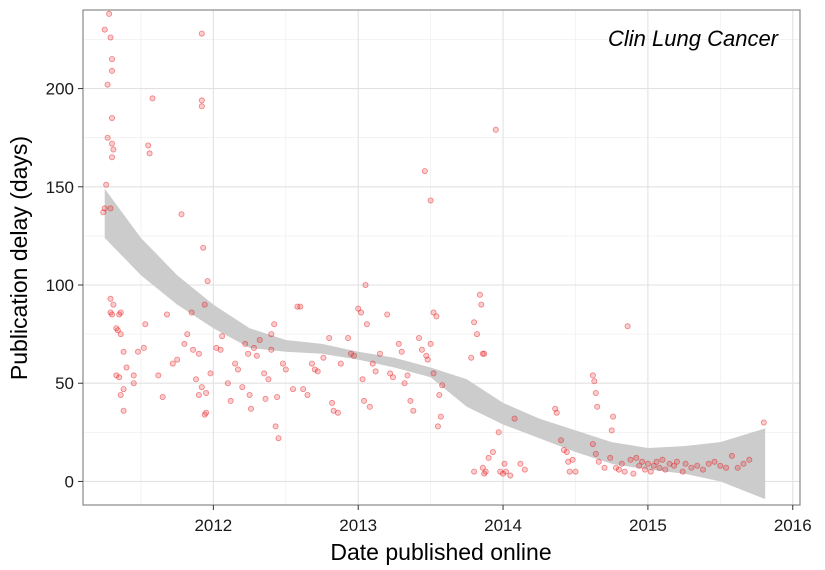  What do you see at coordinates (60, 89) in the screenshot?
I see `y-tick-label: 200` at bounding box center [60, 89].